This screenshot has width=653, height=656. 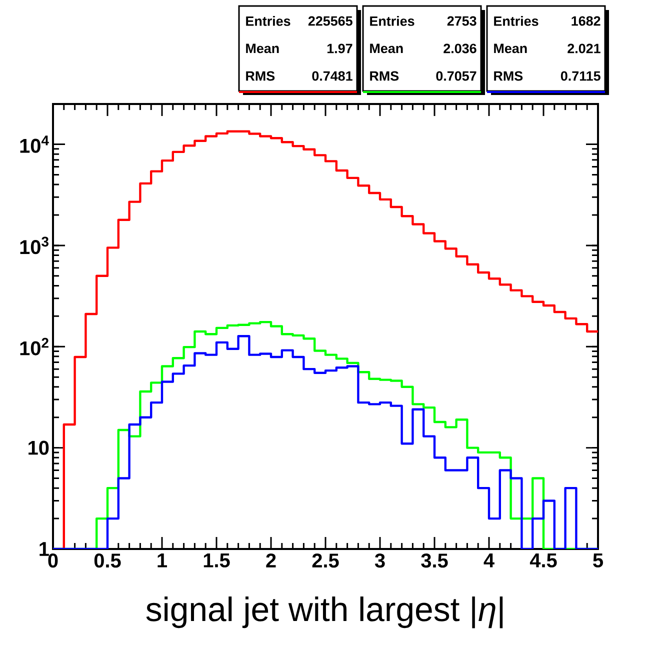 I want to click on text: 2.036, so click(x=460, y=49).